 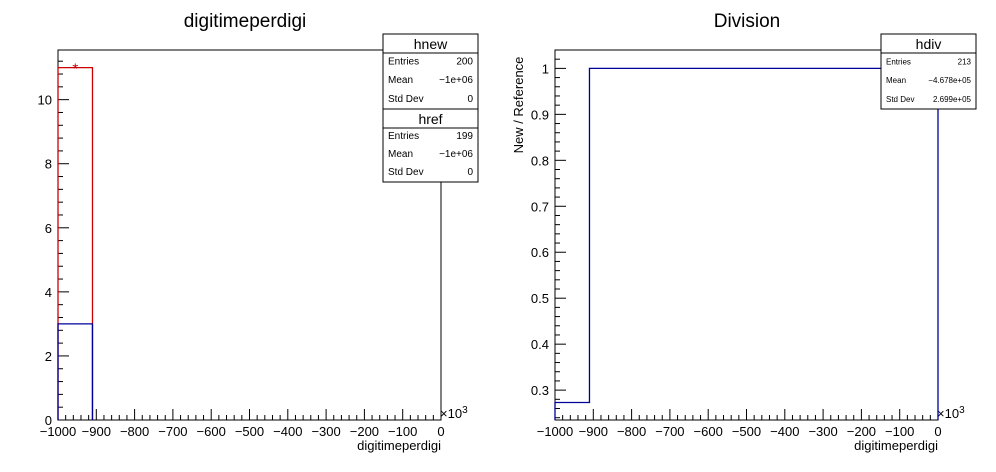 I want to click on y-tick-label: 0.3, so click(x=540, y=390).